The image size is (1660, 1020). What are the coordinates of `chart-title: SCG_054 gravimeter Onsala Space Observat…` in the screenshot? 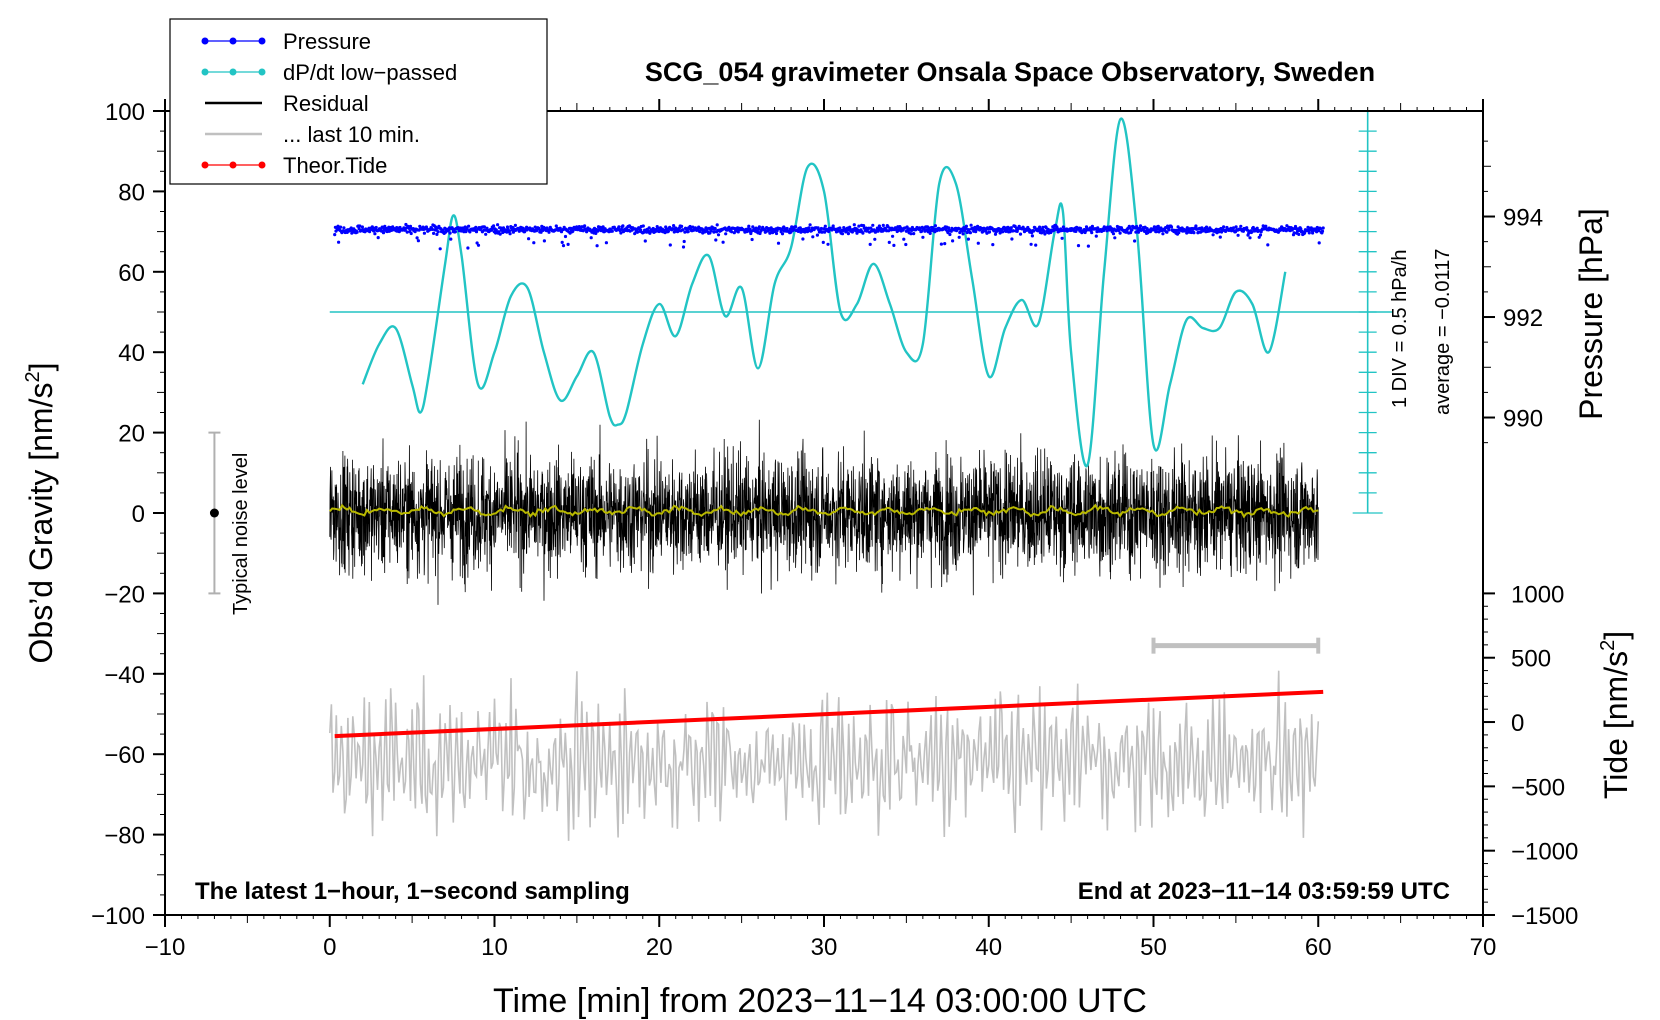 It's located at (1010, 72).